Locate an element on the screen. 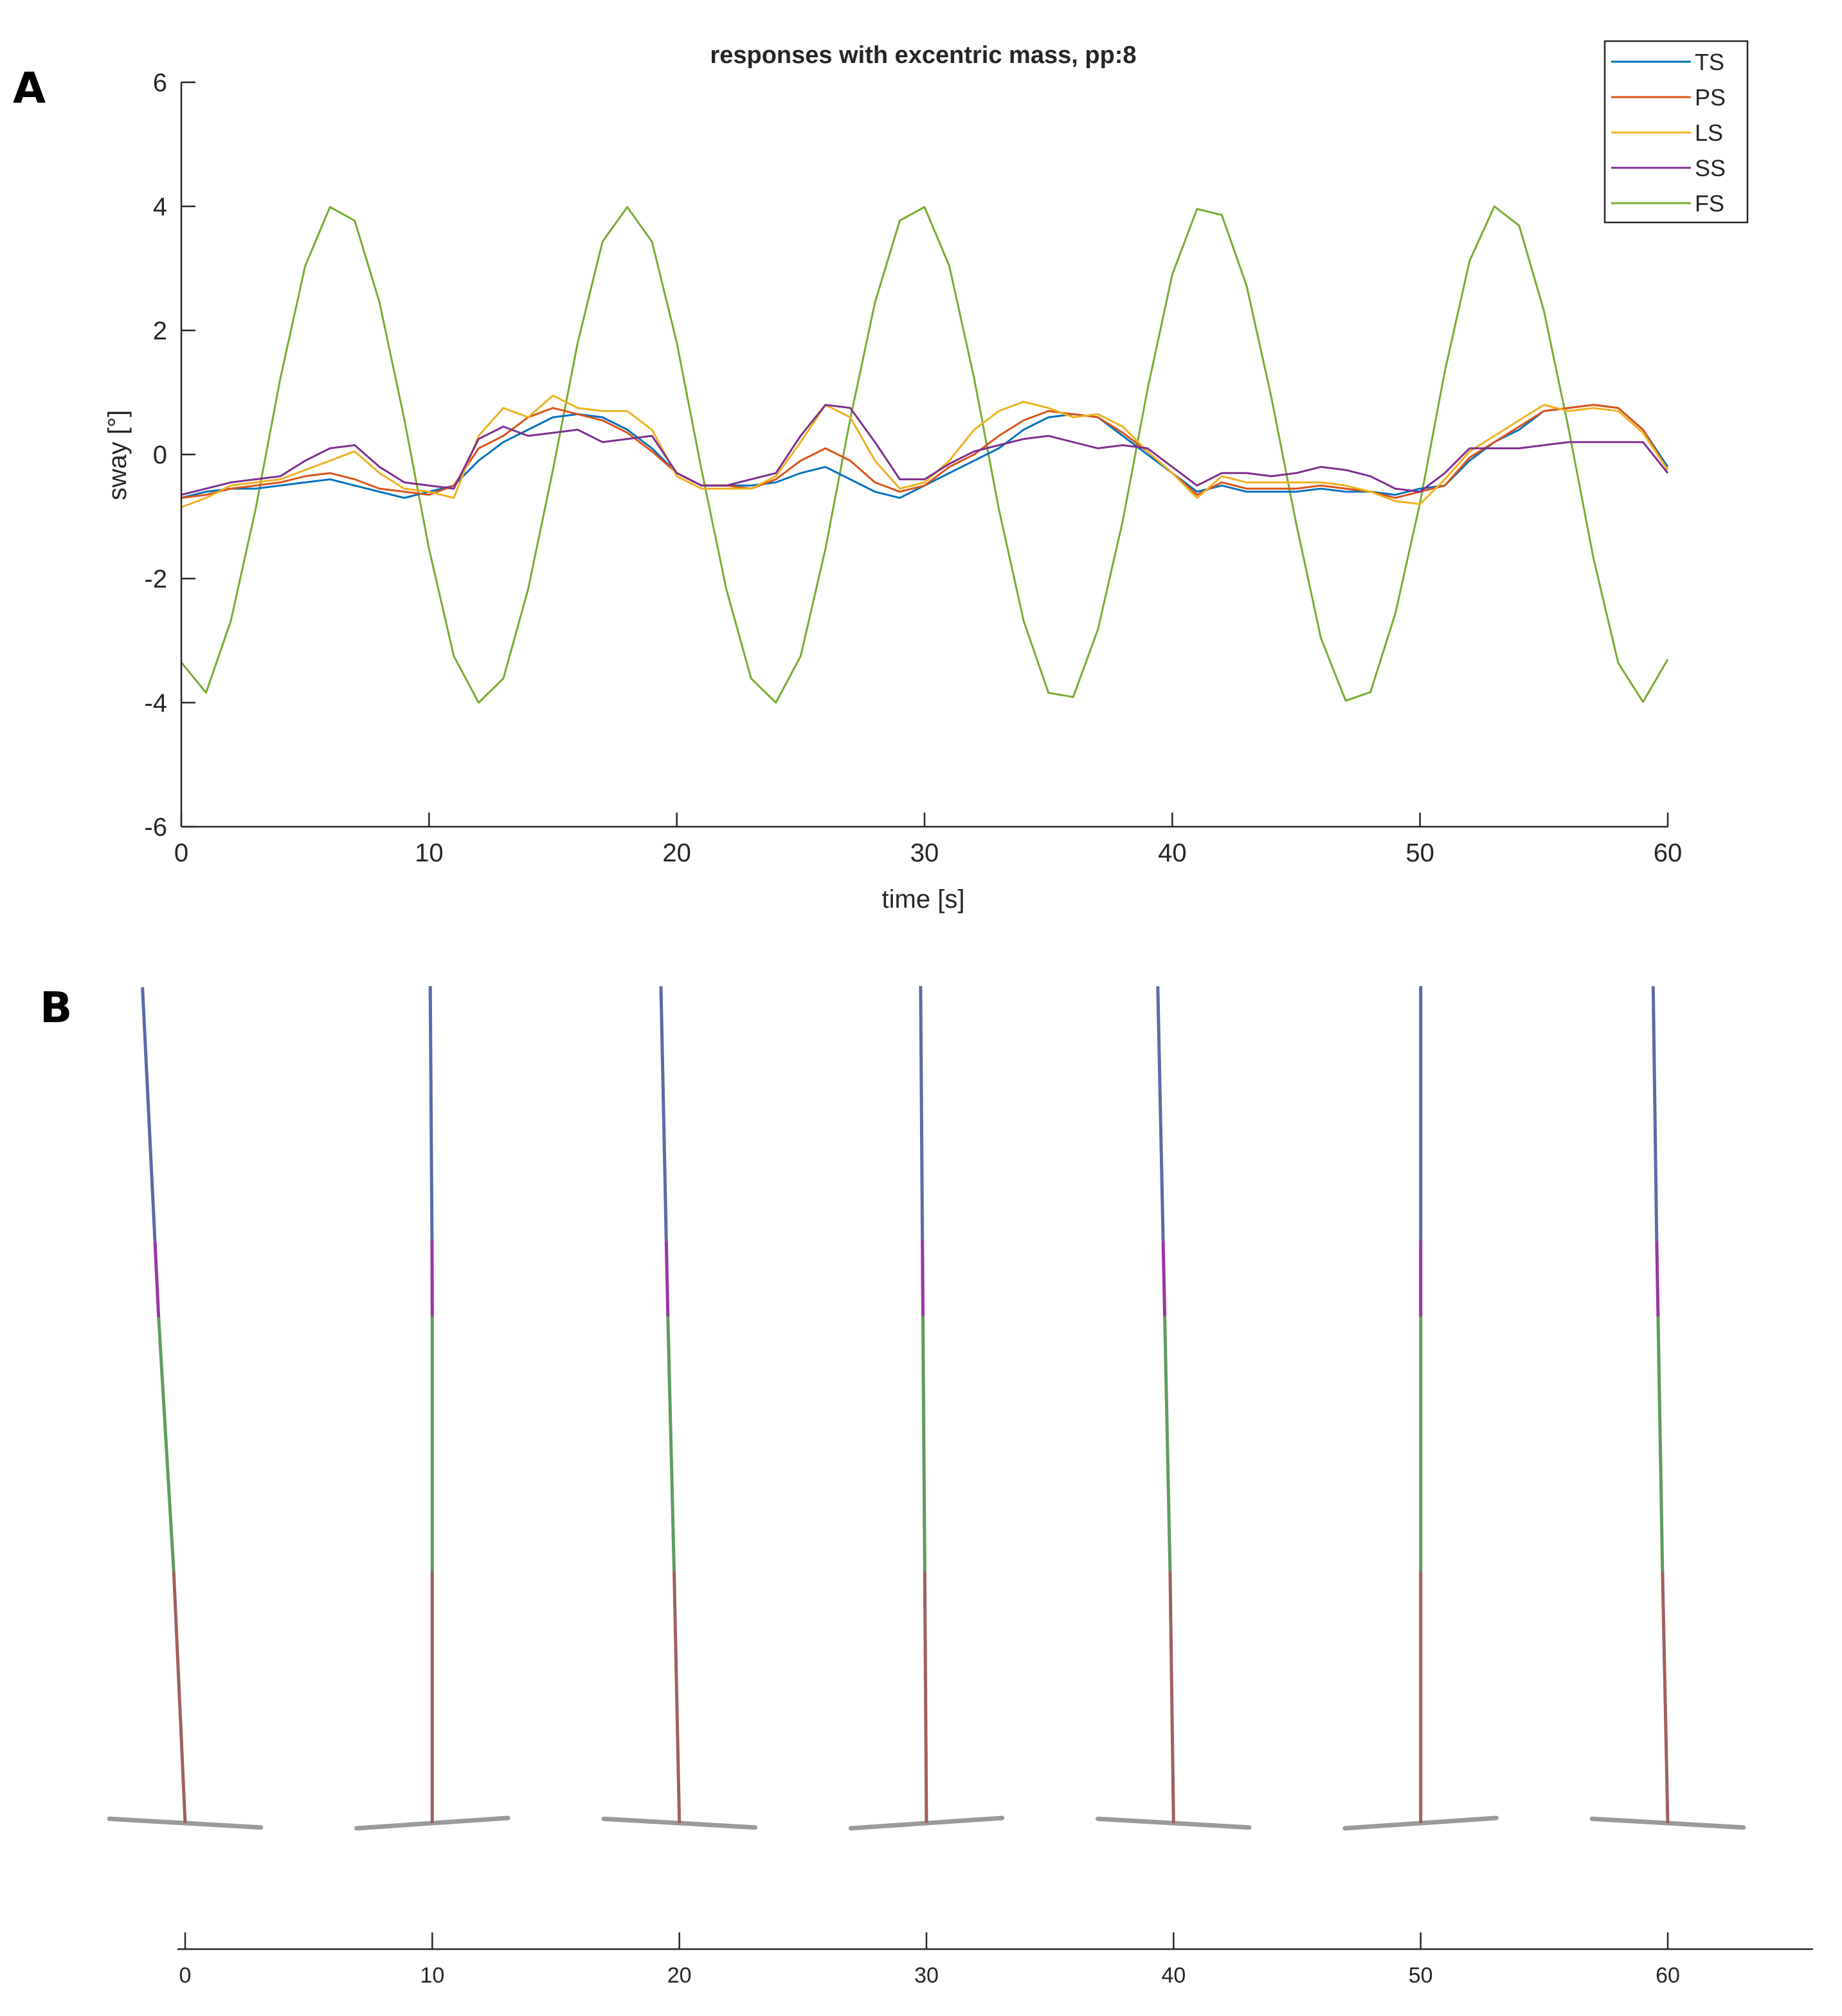 This screenshot has height=2016, width=1842. panel-b-tick-label: 20 is located at coordinates (679, 1976).